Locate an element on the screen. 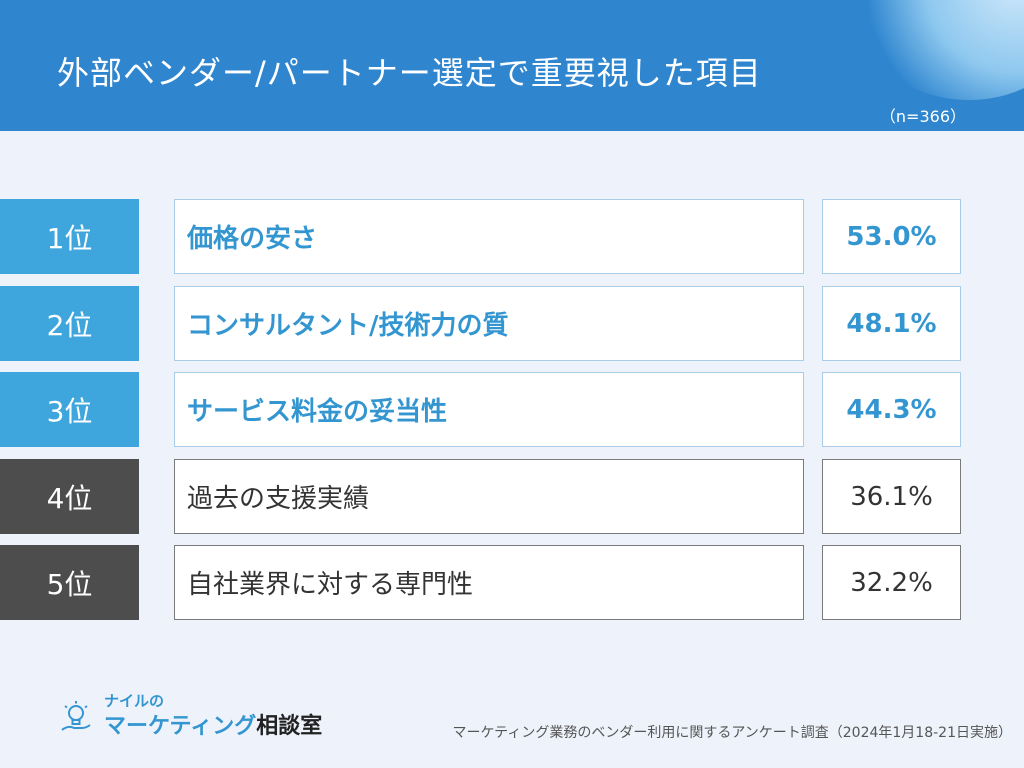 The image size is (1024, 768). item-value: 53.0% is located at coordinates (891, 236).